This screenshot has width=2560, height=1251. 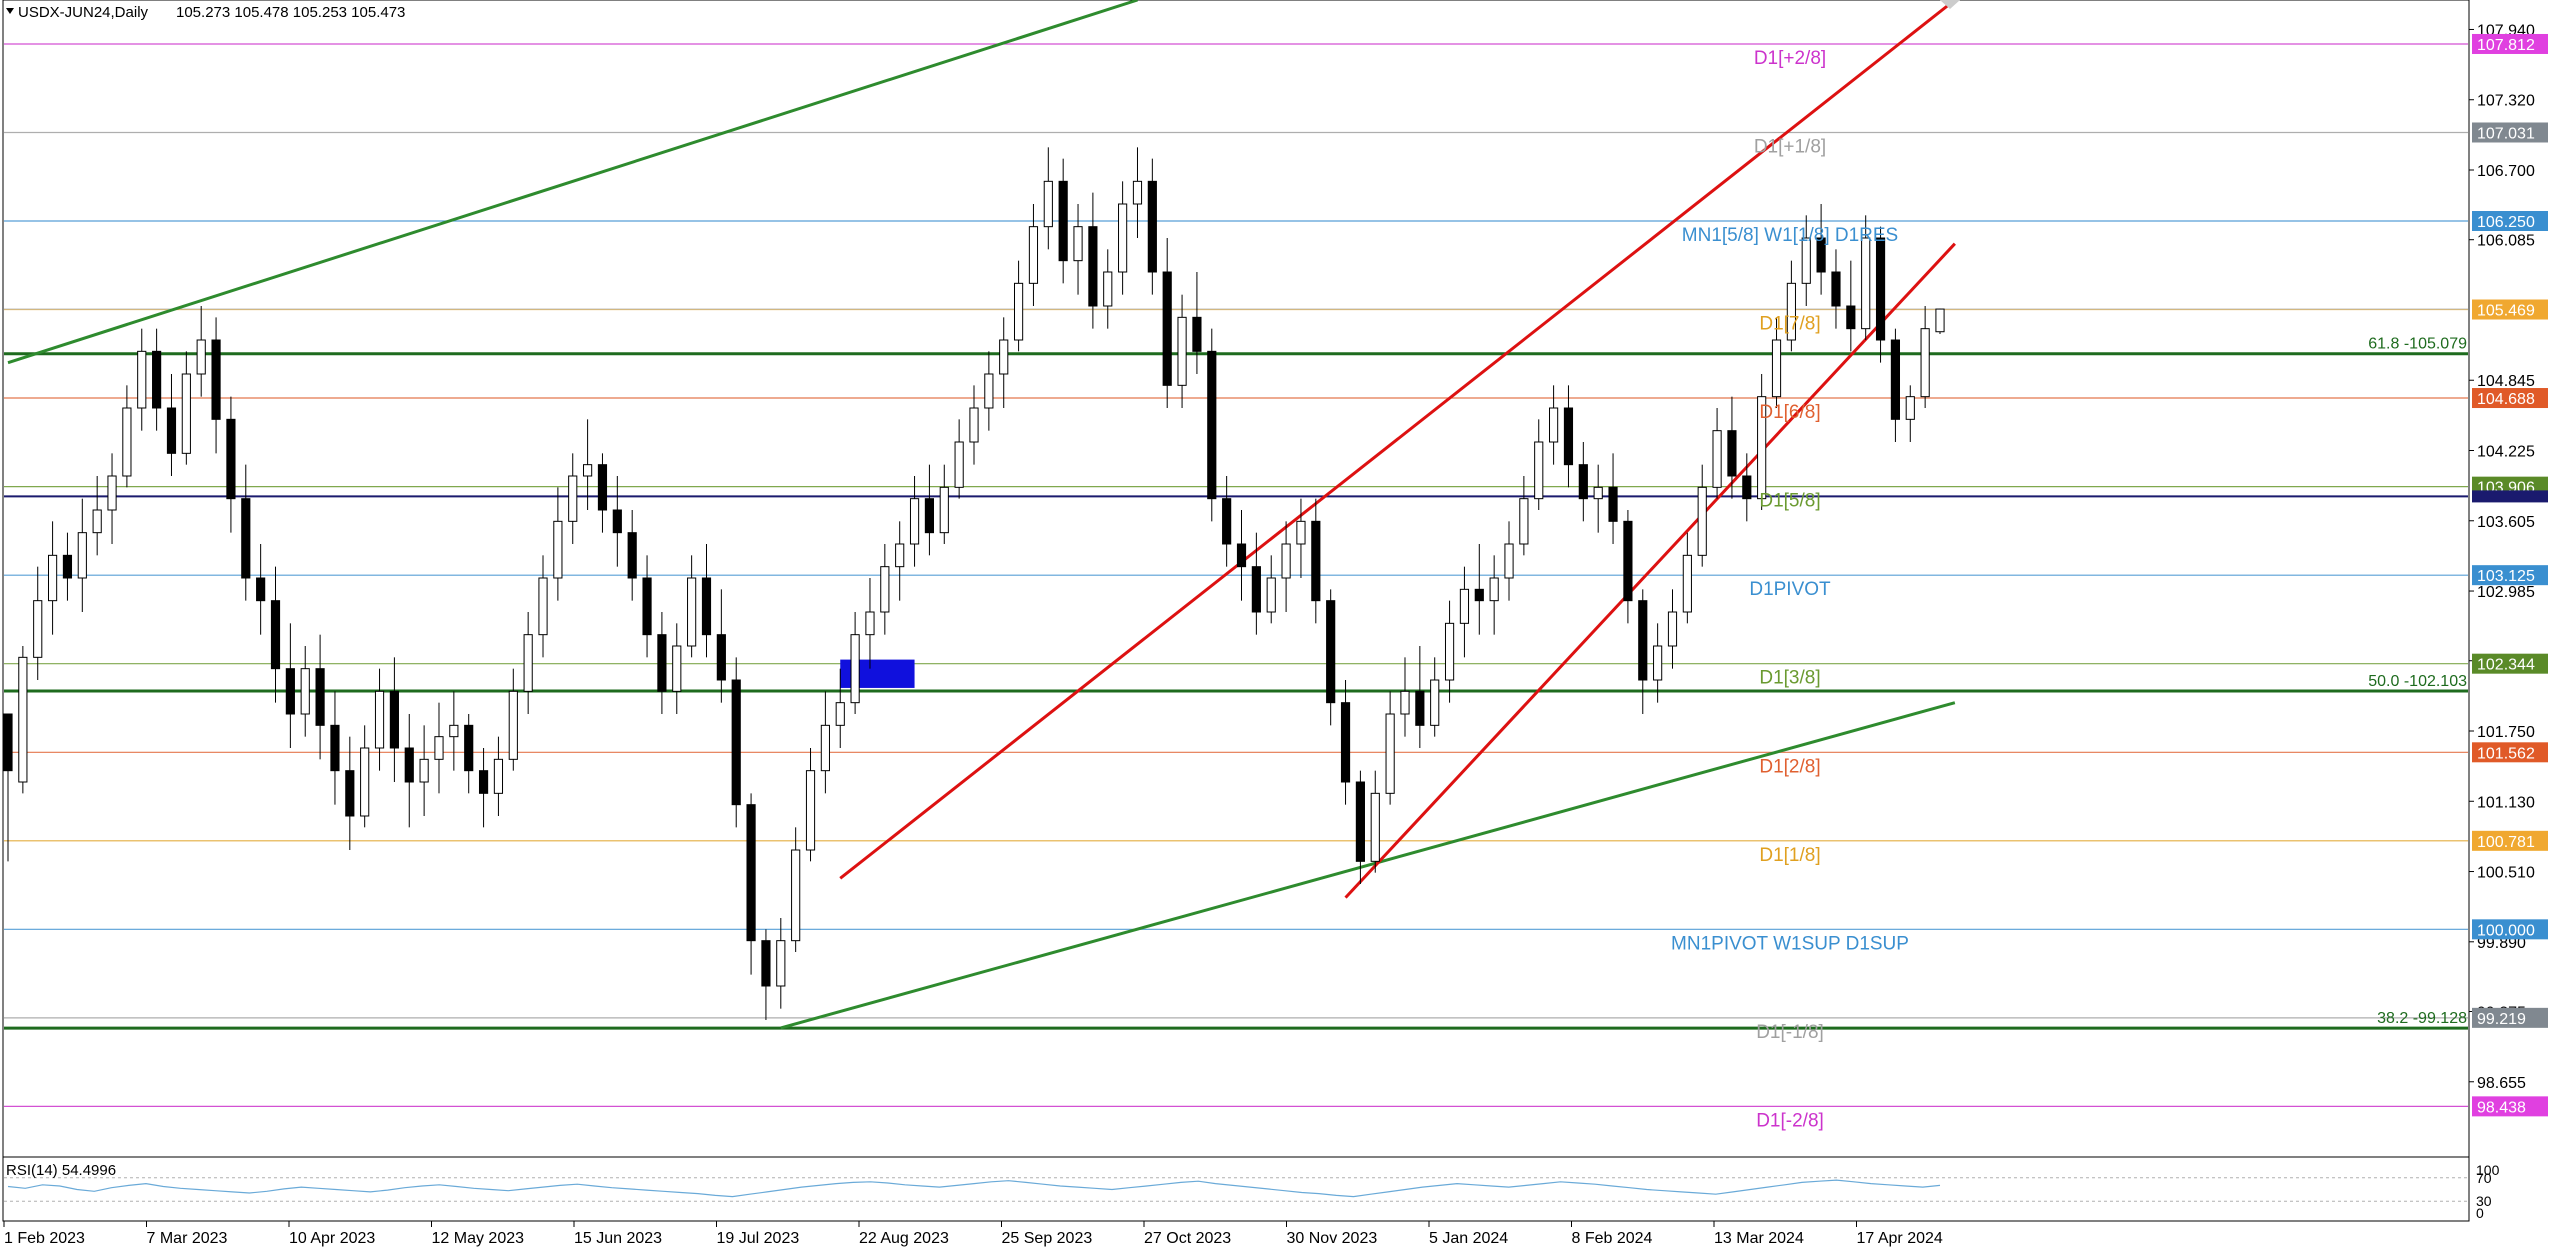 What do you see at coordinates (2506, 576) in the screenshot?
I see `price-badge-6: 103.125` at bounding box center [2506, 576].